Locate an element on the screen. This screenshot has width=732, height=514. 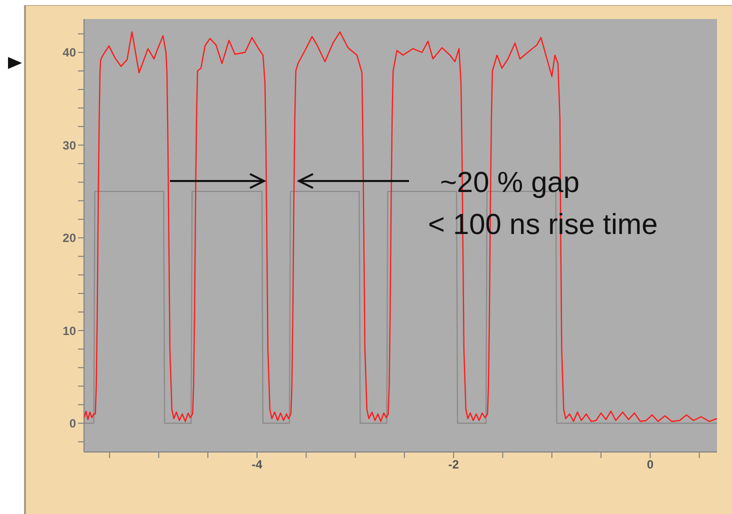
y-tick-label: 30 is located at coordinates (69, 145).